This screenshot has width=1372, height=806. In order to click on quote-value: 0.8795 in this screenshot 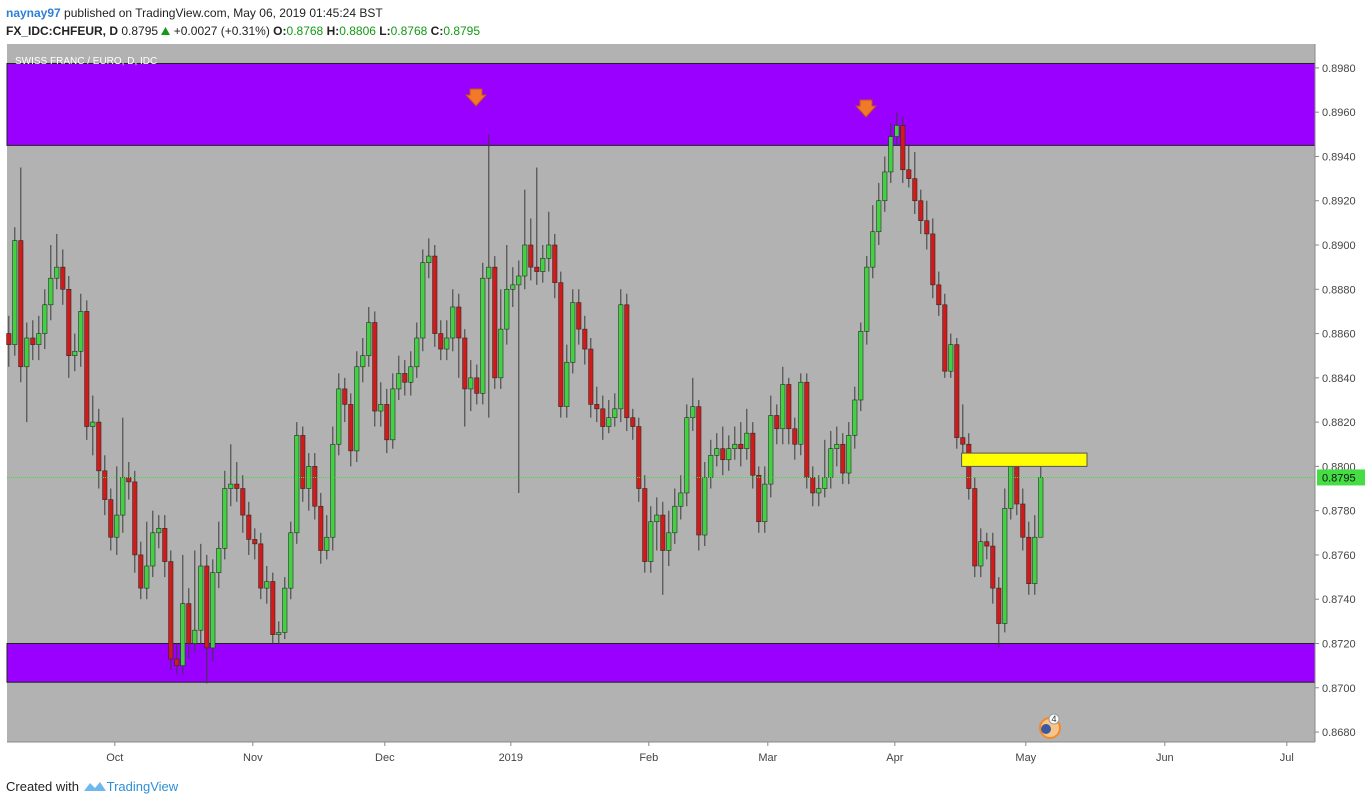, I will do `click(462, 31)`.